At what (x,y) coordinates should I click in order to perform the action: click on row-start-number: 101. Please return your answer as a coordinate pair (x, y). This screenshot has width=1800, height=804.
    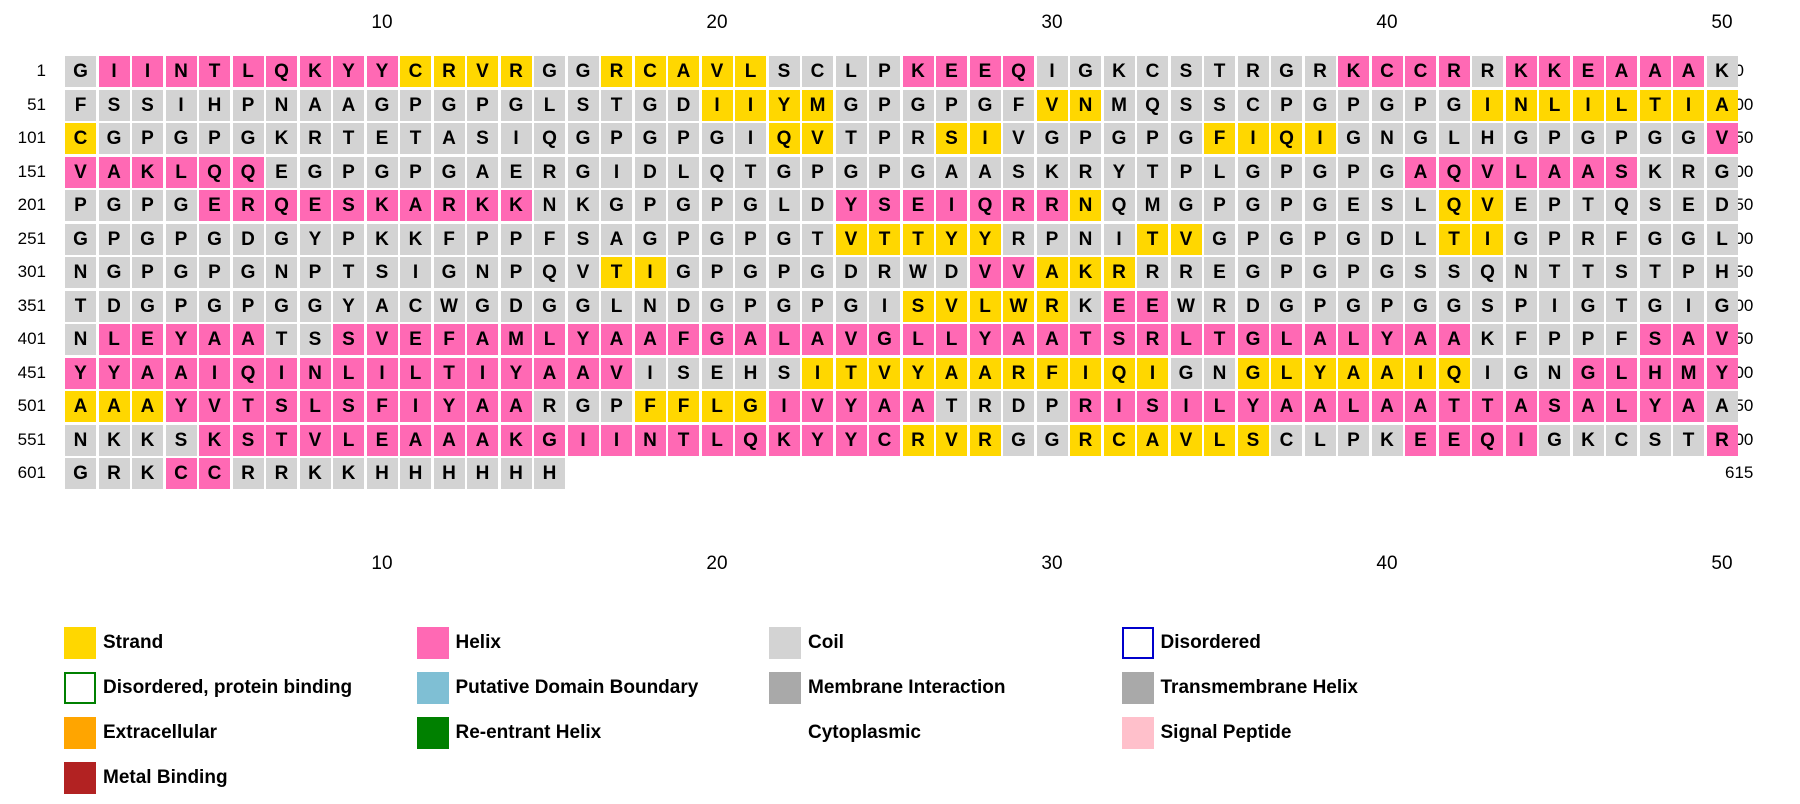
    Looking at the image, I should click on (31, 137).